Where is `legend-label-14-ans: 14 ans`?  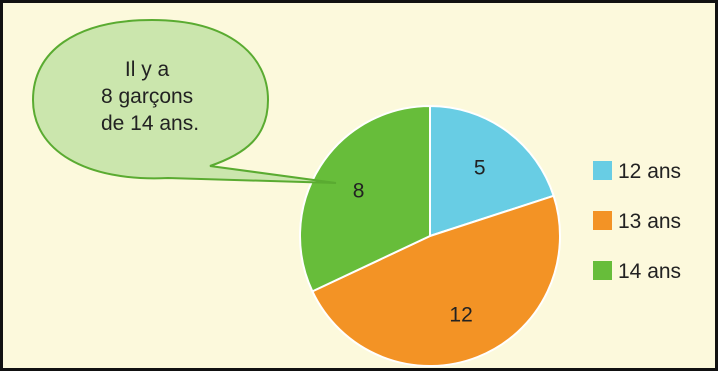 legend-label-14-ans: 14 ans is located at coordinates (649, 271).